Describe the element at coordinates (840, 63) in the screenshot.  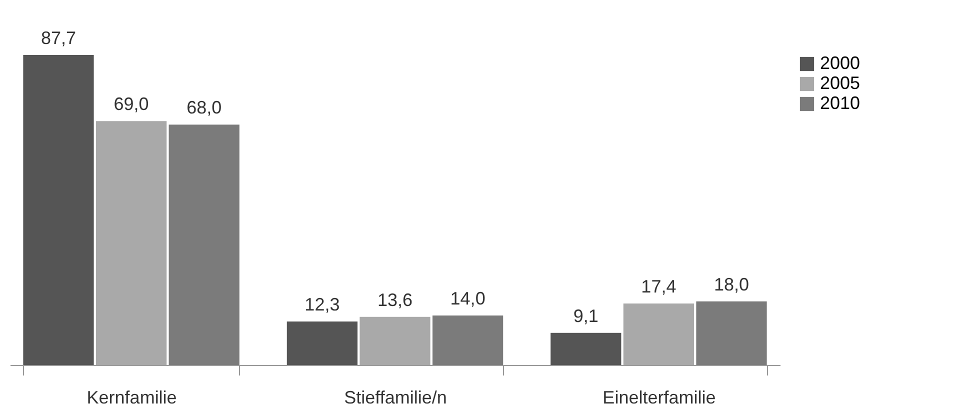
I see `legend-label: 2000` at that location.